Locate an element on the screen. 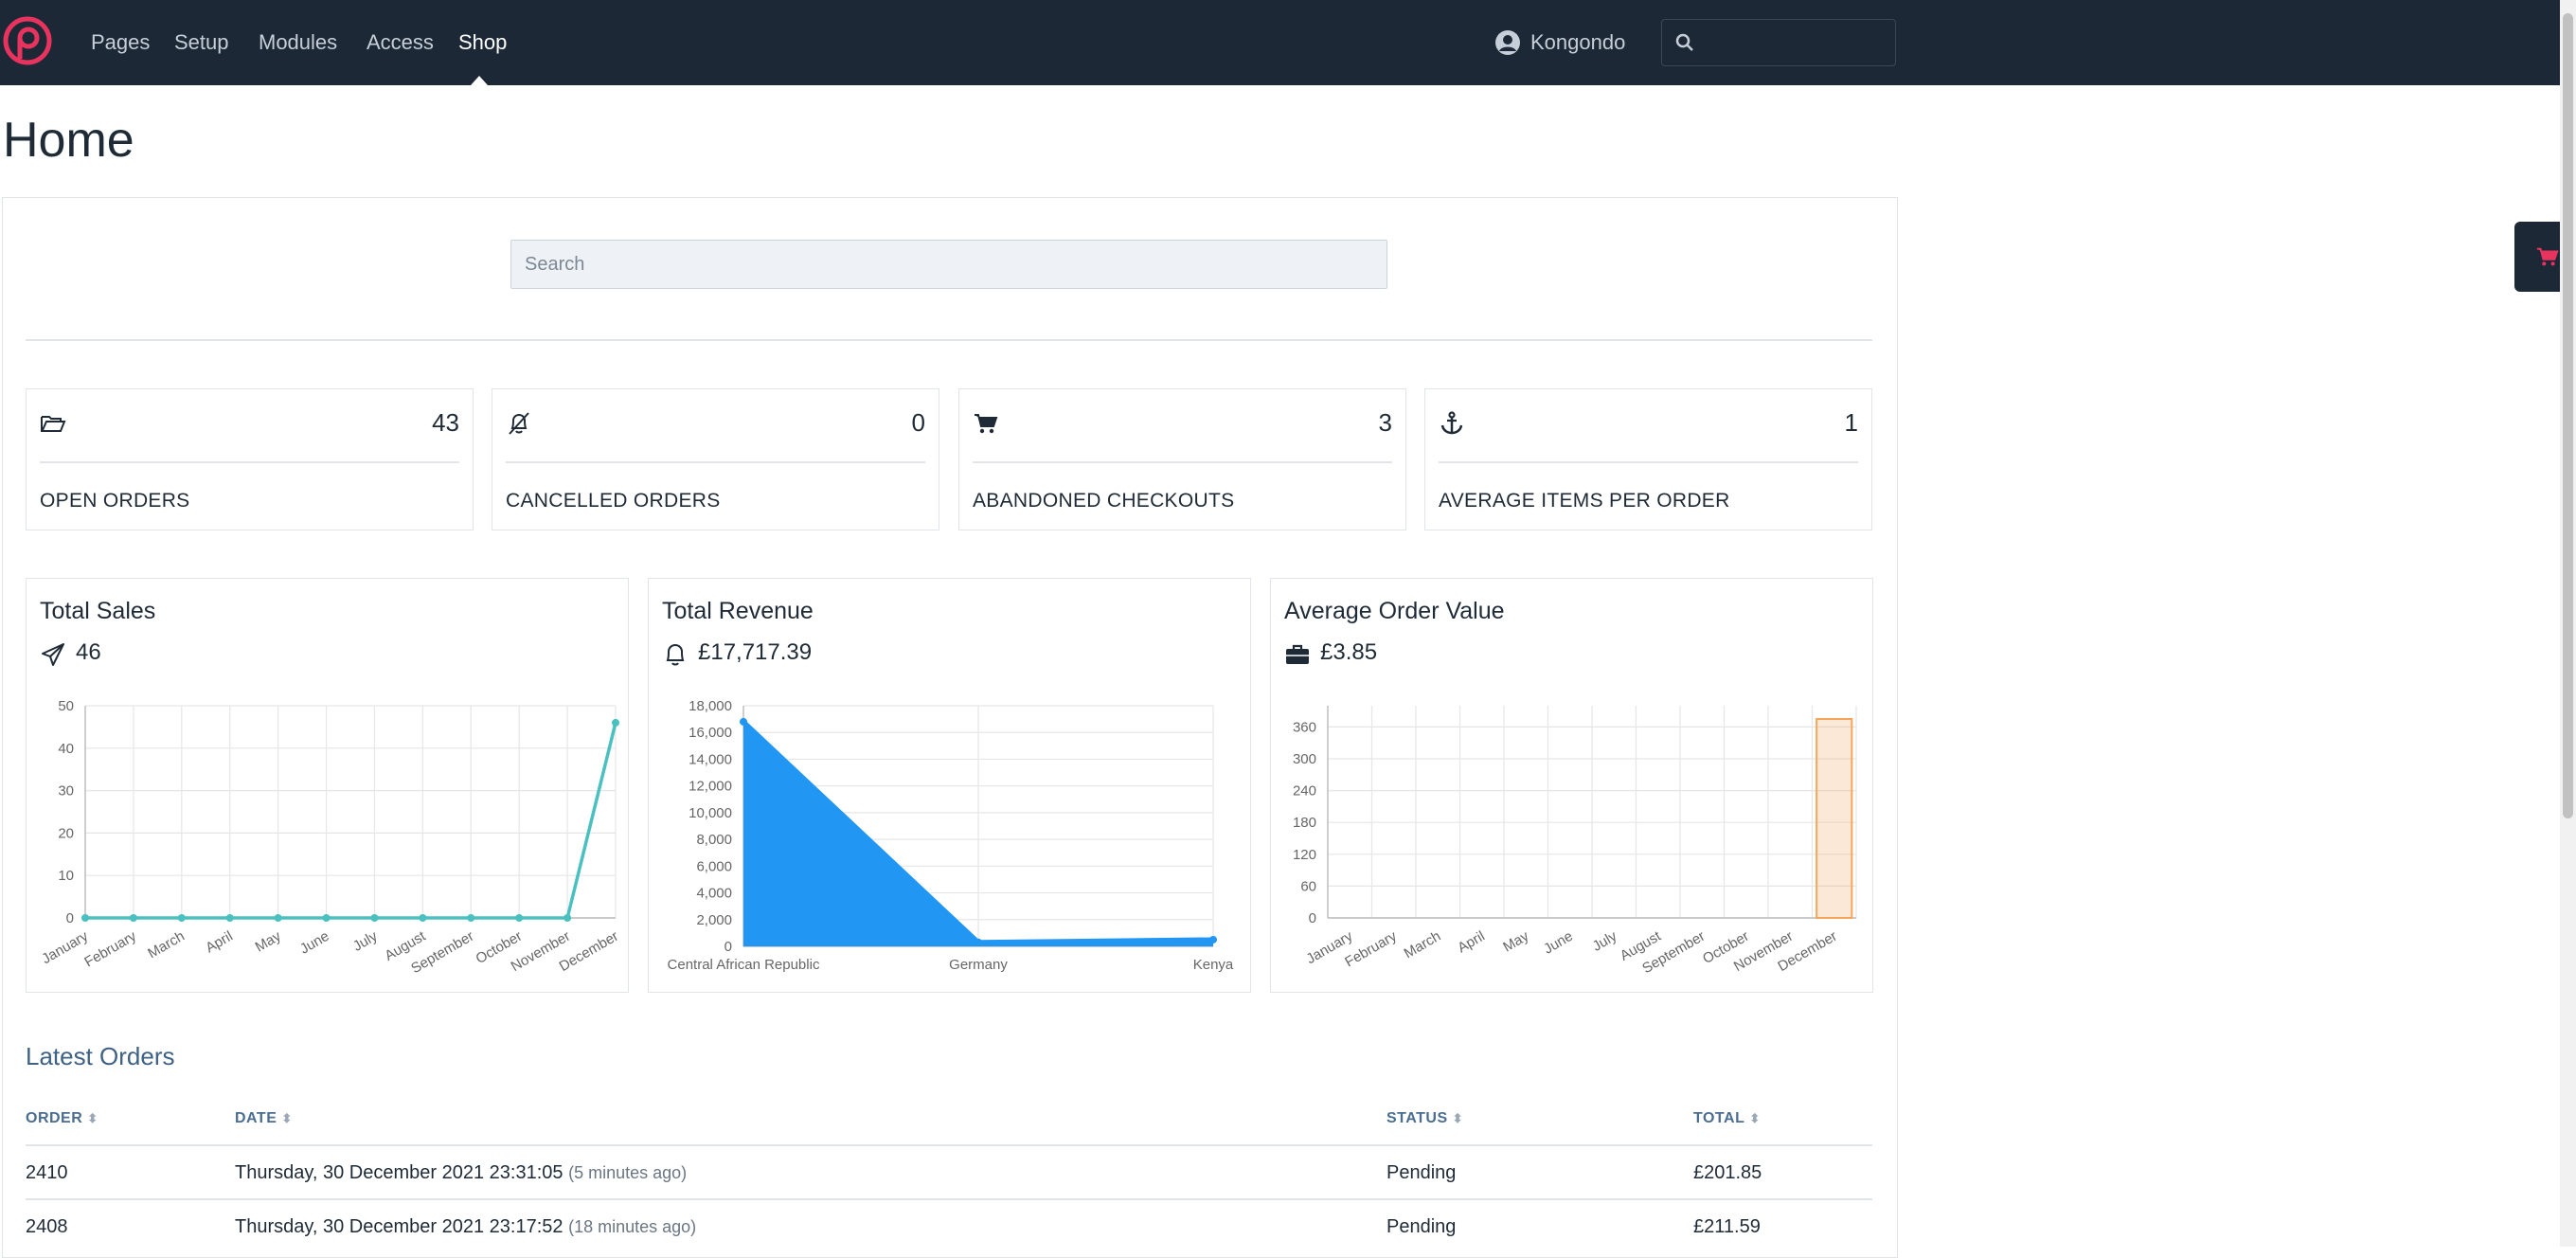 This screenshot has height=1258, width=2576. card-title: Total Sales is located at coordinates (98, 611).